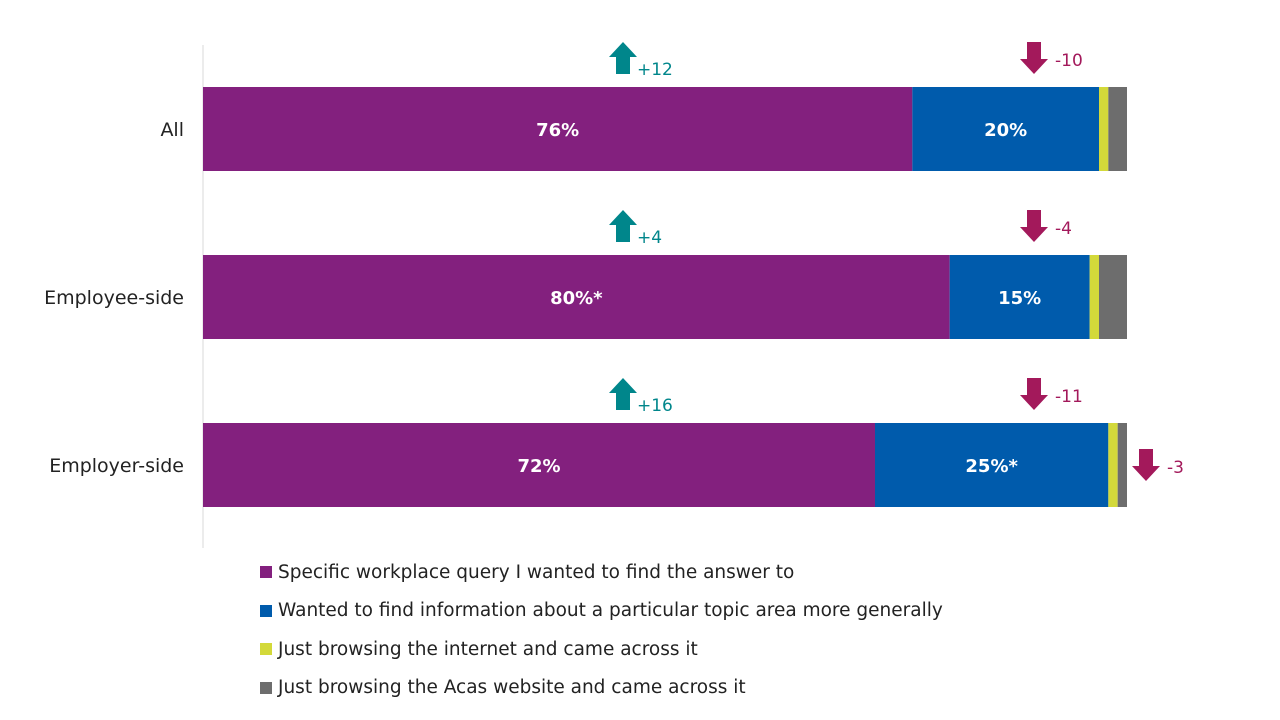 This screenshot has width=1280, height=720. Describe the element at coordinates (1063, 229) in the screenshot. I see `change-annotation: -4` at that location.